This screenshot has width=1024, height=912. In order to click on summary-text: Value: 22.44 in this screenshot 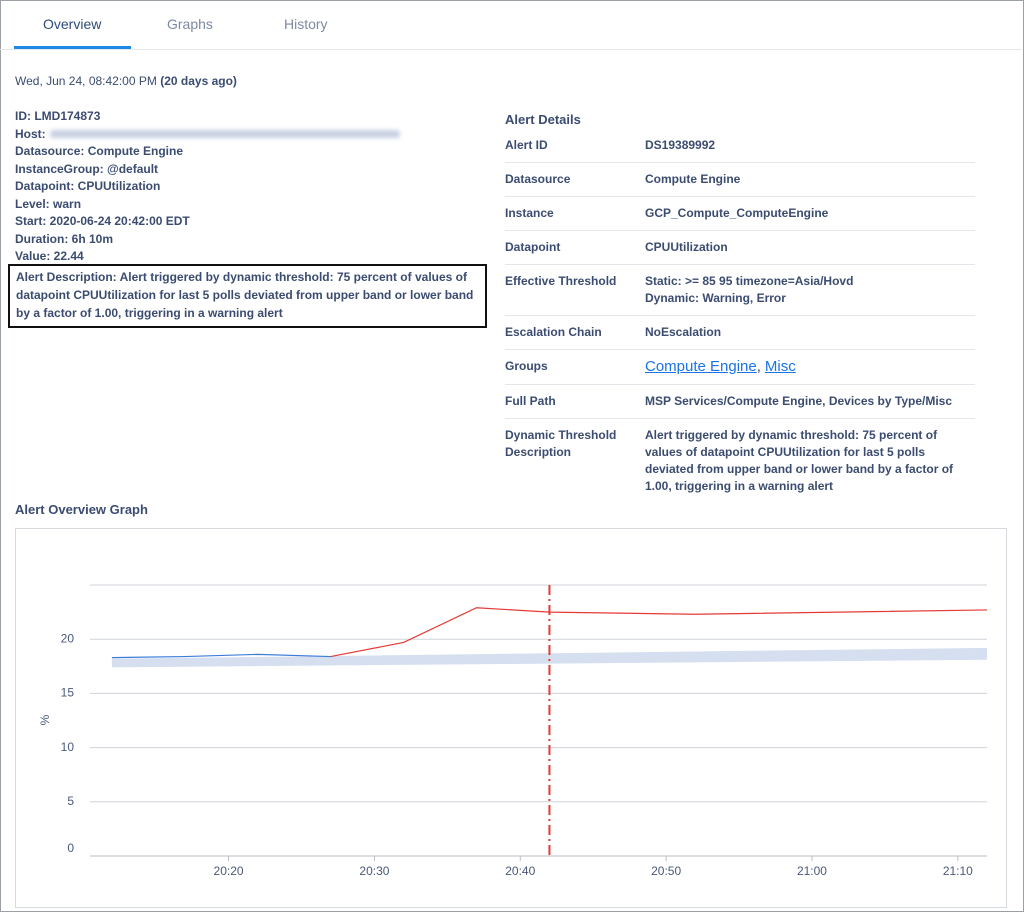, I will do `click(49, 256)`.